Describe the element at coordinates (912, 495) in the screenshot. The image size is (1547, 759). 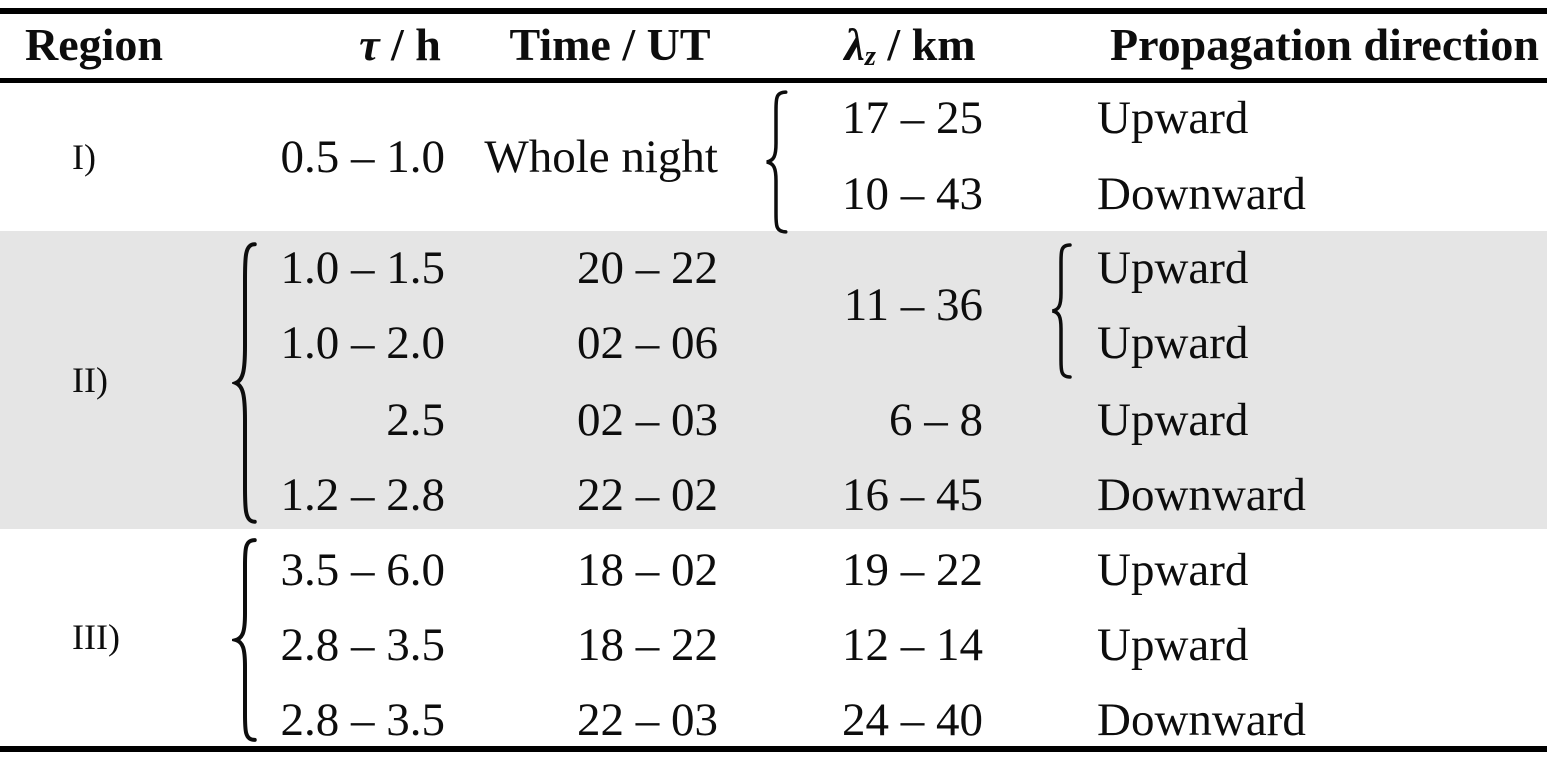
I see `lambda-value: 16 – 45` at that location.